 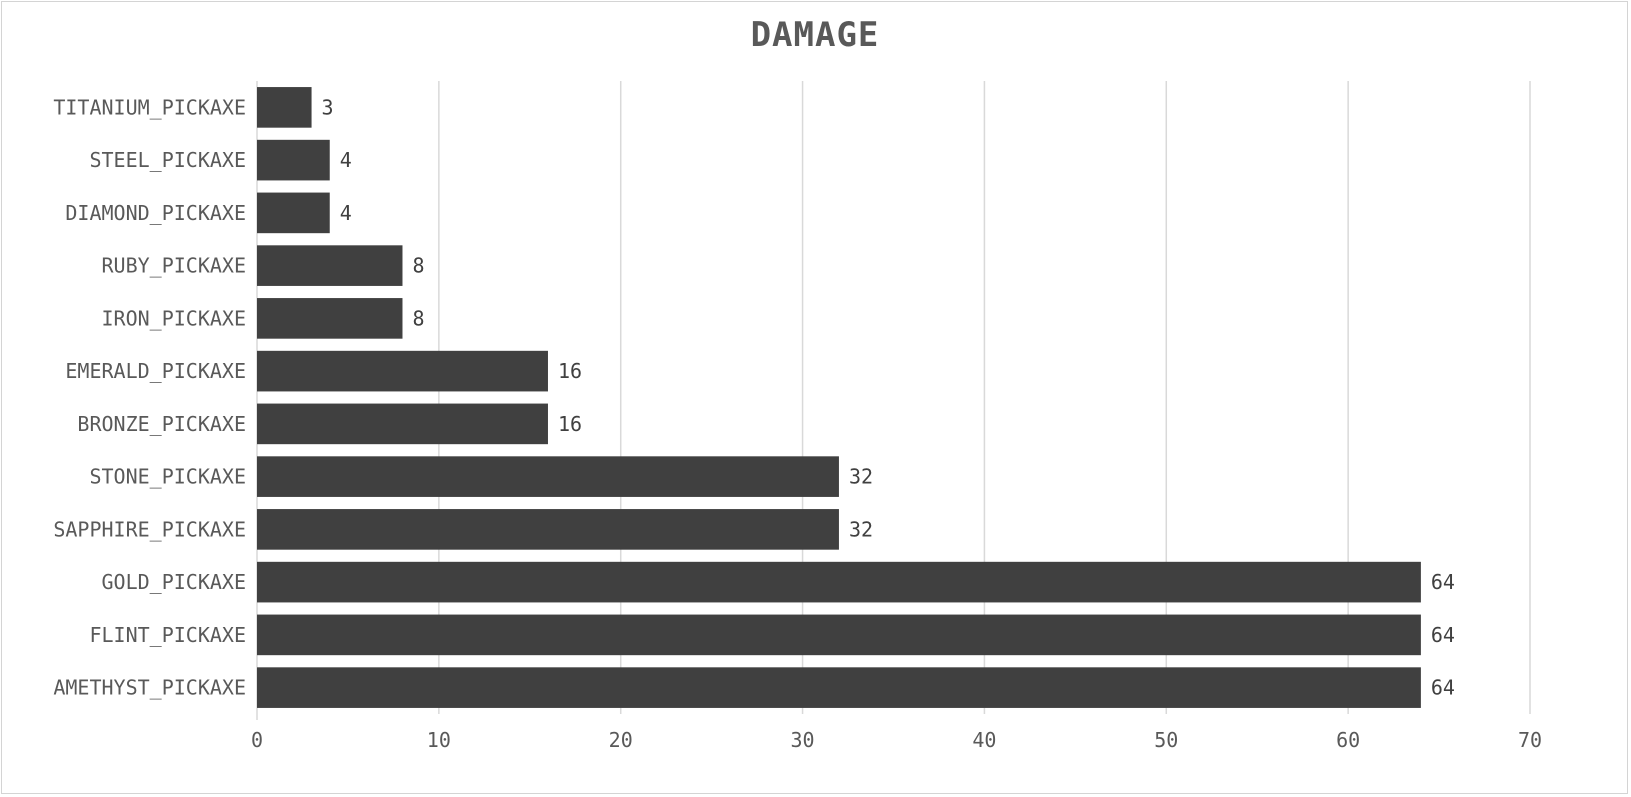 I want to click on bar-stone-pickaxe, so click(x=548, y=476).